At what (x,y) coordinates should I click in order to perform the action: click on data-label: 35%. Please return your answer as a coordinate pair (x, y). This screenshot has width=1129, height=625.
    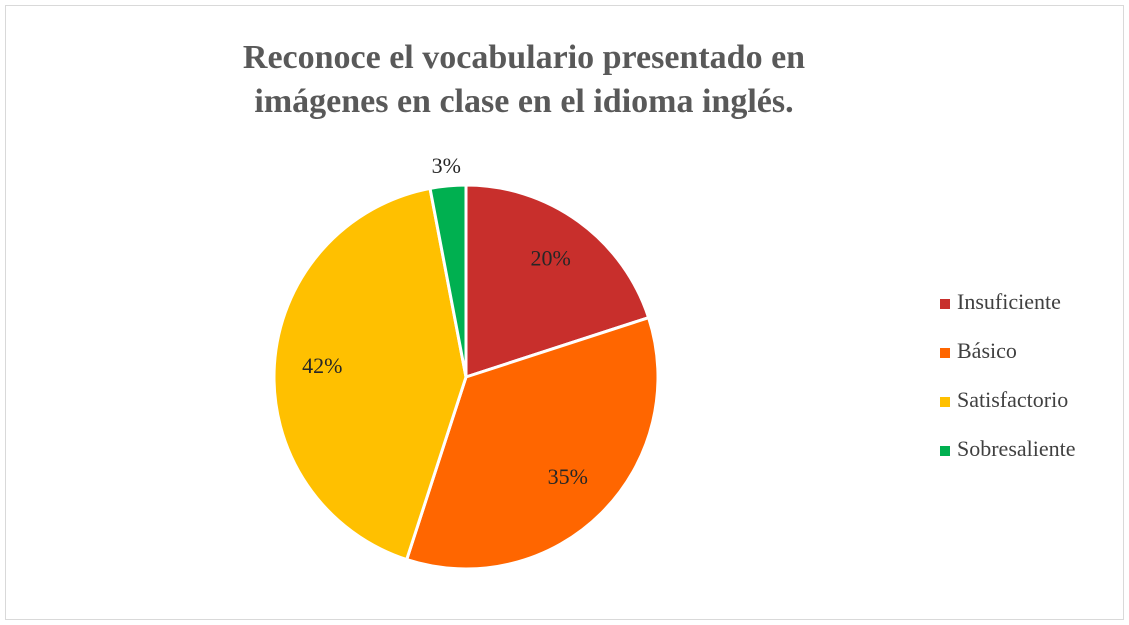
    Looking at the image, I should click on (568, 476).